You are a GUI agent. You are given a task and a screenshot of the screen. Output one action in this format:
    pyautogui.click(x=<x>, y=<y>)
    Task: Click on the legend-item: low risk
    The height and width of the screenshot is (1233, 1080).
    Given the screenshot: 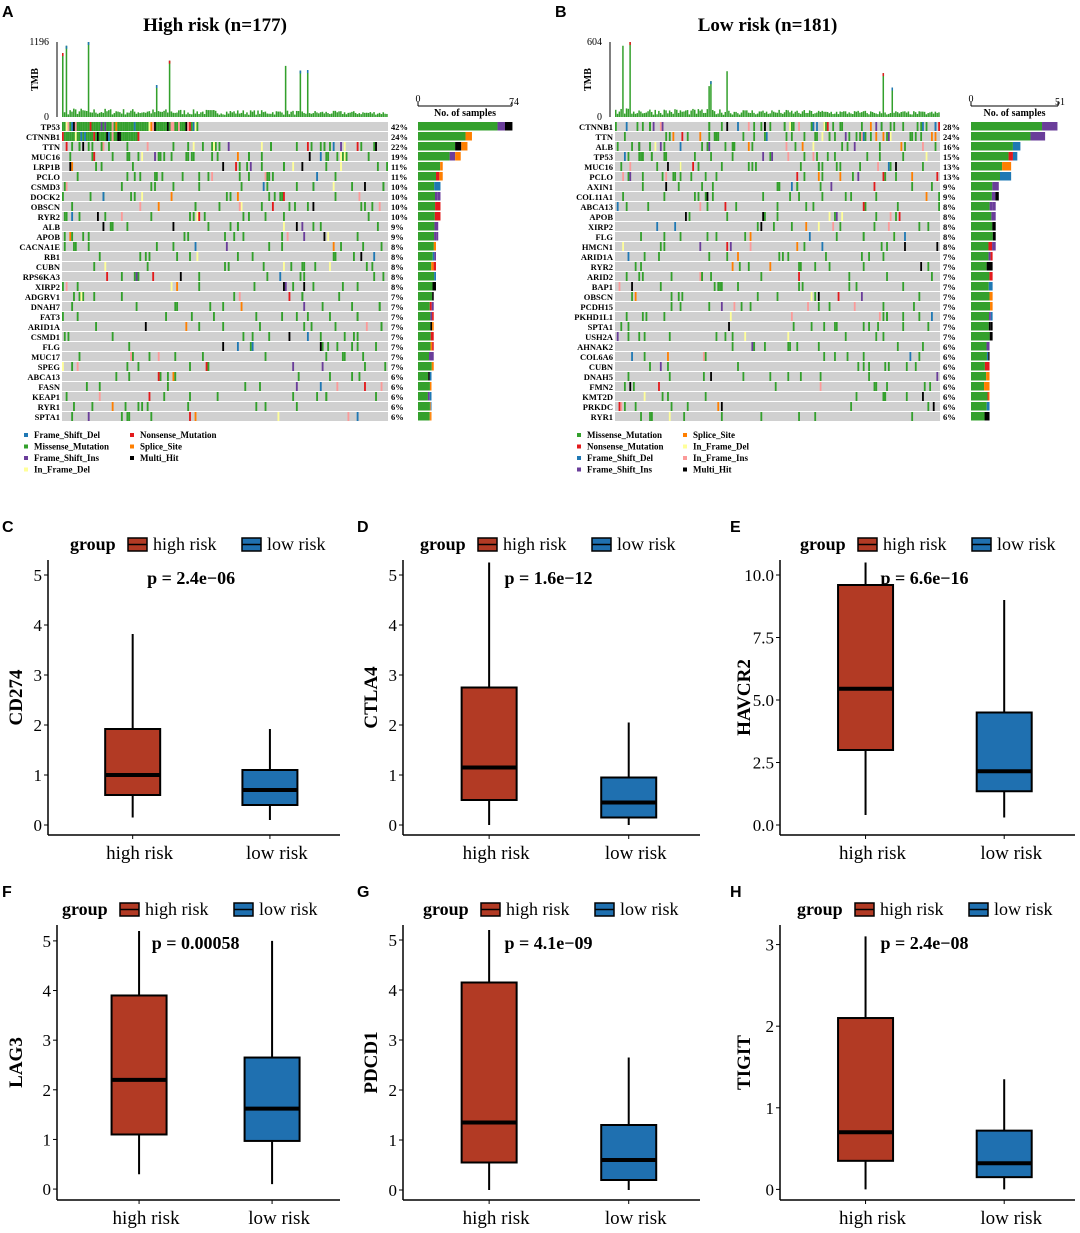 What is the action you would take?
    pyautogui.click(x=288, y=909)
    